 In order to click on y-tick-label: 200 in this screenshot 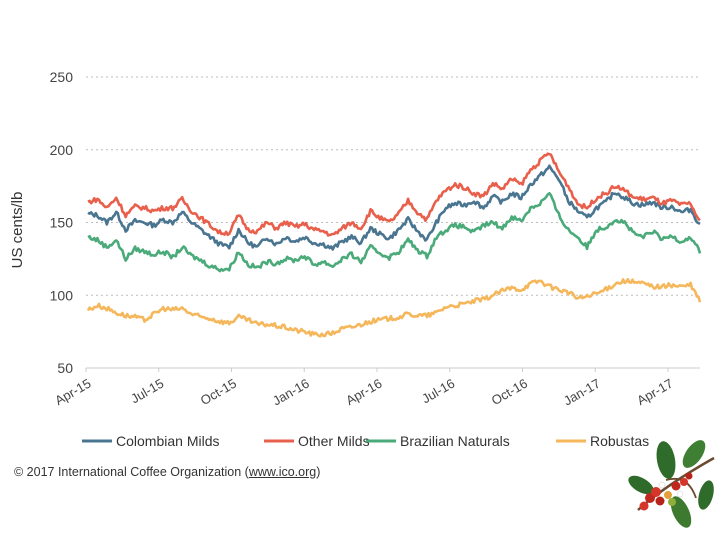, I will do `click(62, 150)`.